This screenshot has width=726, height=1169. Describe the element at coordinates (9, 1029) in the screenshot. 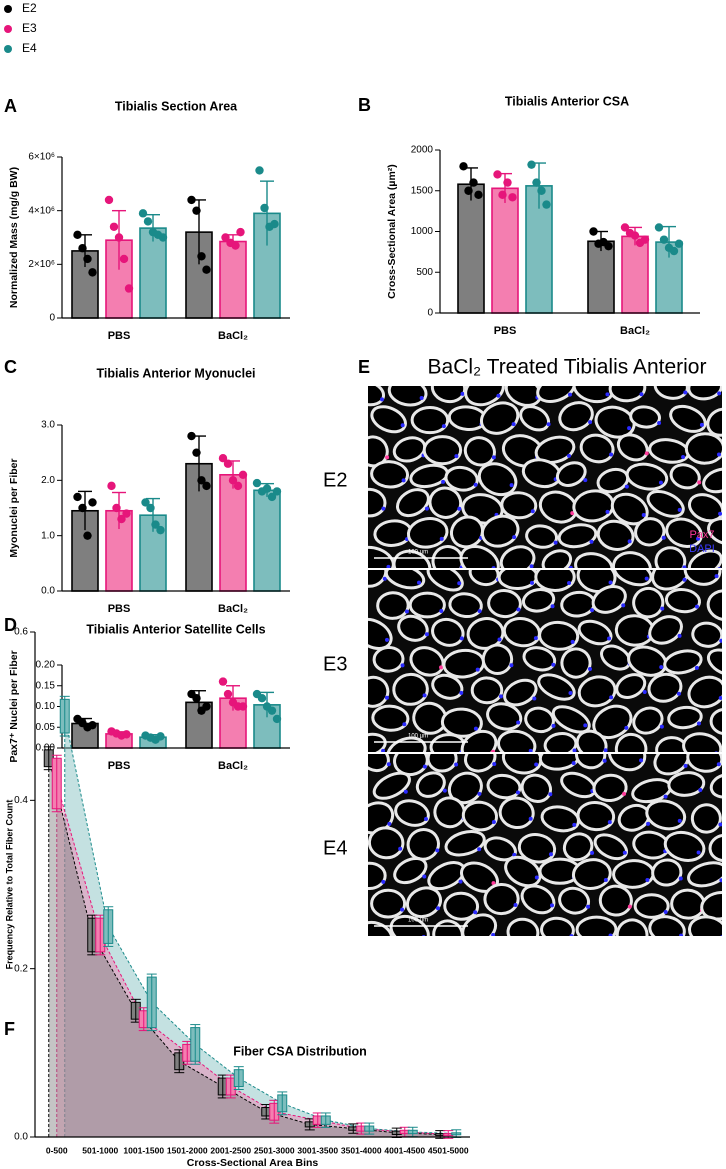

I see `panel-letter: F` at that location.